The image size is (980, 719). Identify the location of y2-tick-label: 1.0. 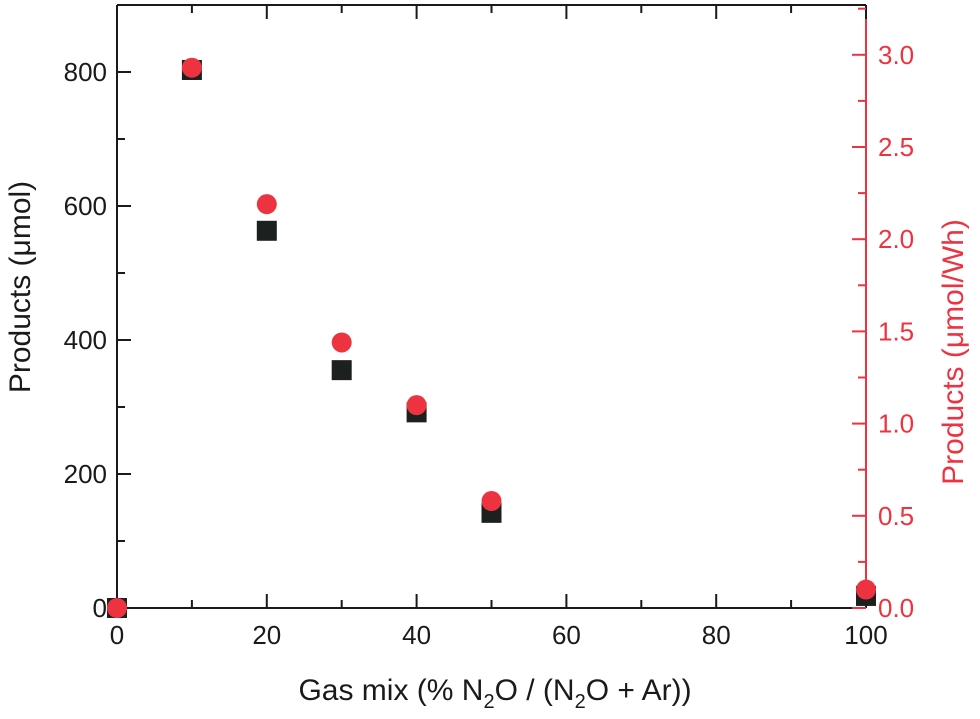
(896, 424).